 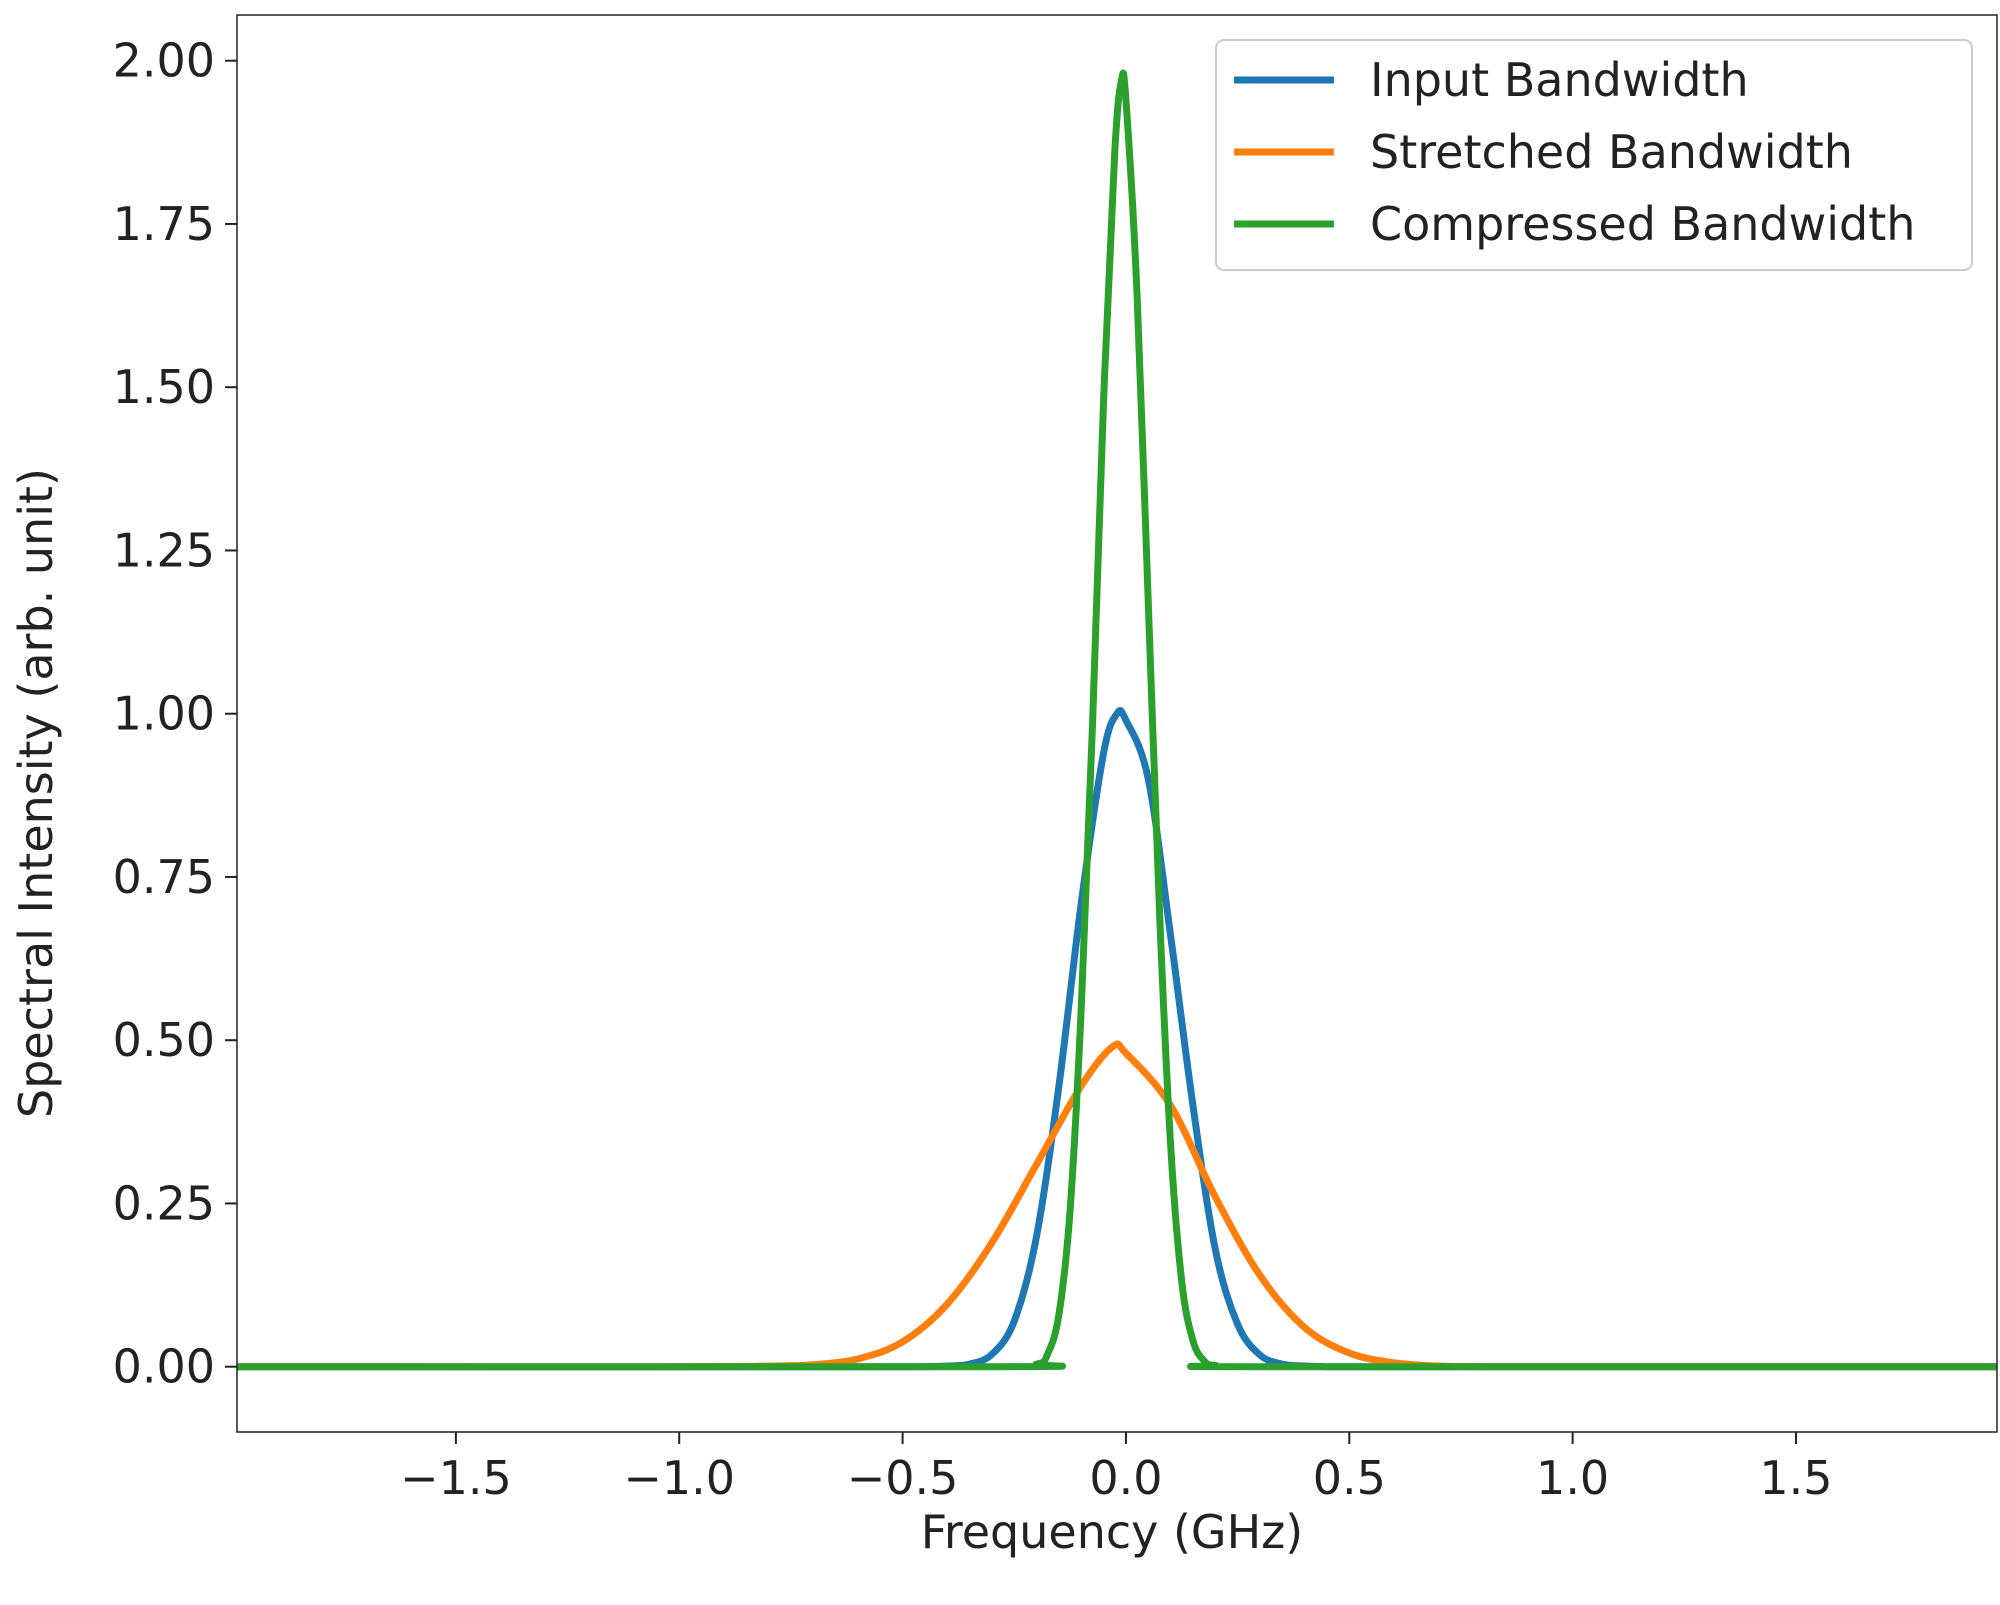 What do you see at coordinates (164, 61) in the screenshot?
I see `y-tick-label: 2.00` at bounding box center [164, 61].